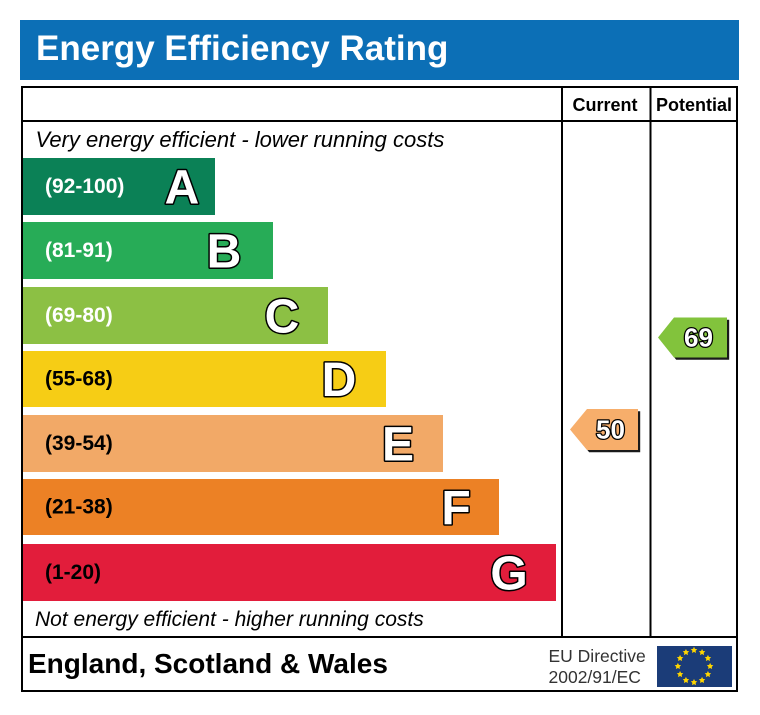 The height and width of the screenshot is (715, 760). Describe the element at coordinates (597, 656) in the screenshot. I see `svg-text: EU Directive` at that location.